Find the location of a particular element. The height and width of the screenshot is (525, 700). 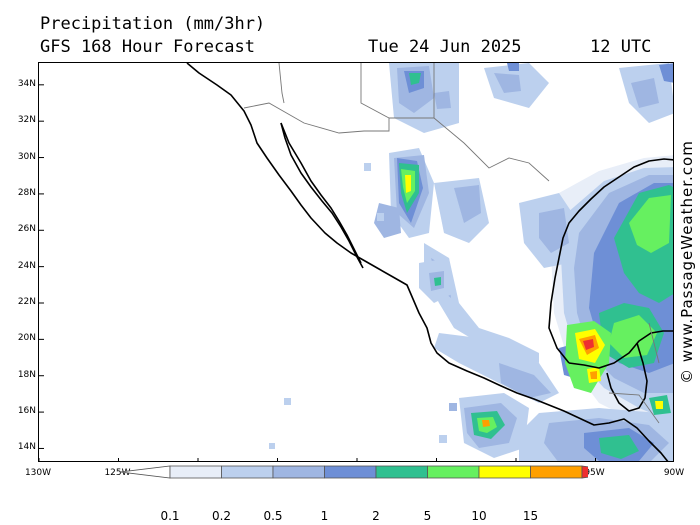

northern-cells is located at coordinates (531, 98).